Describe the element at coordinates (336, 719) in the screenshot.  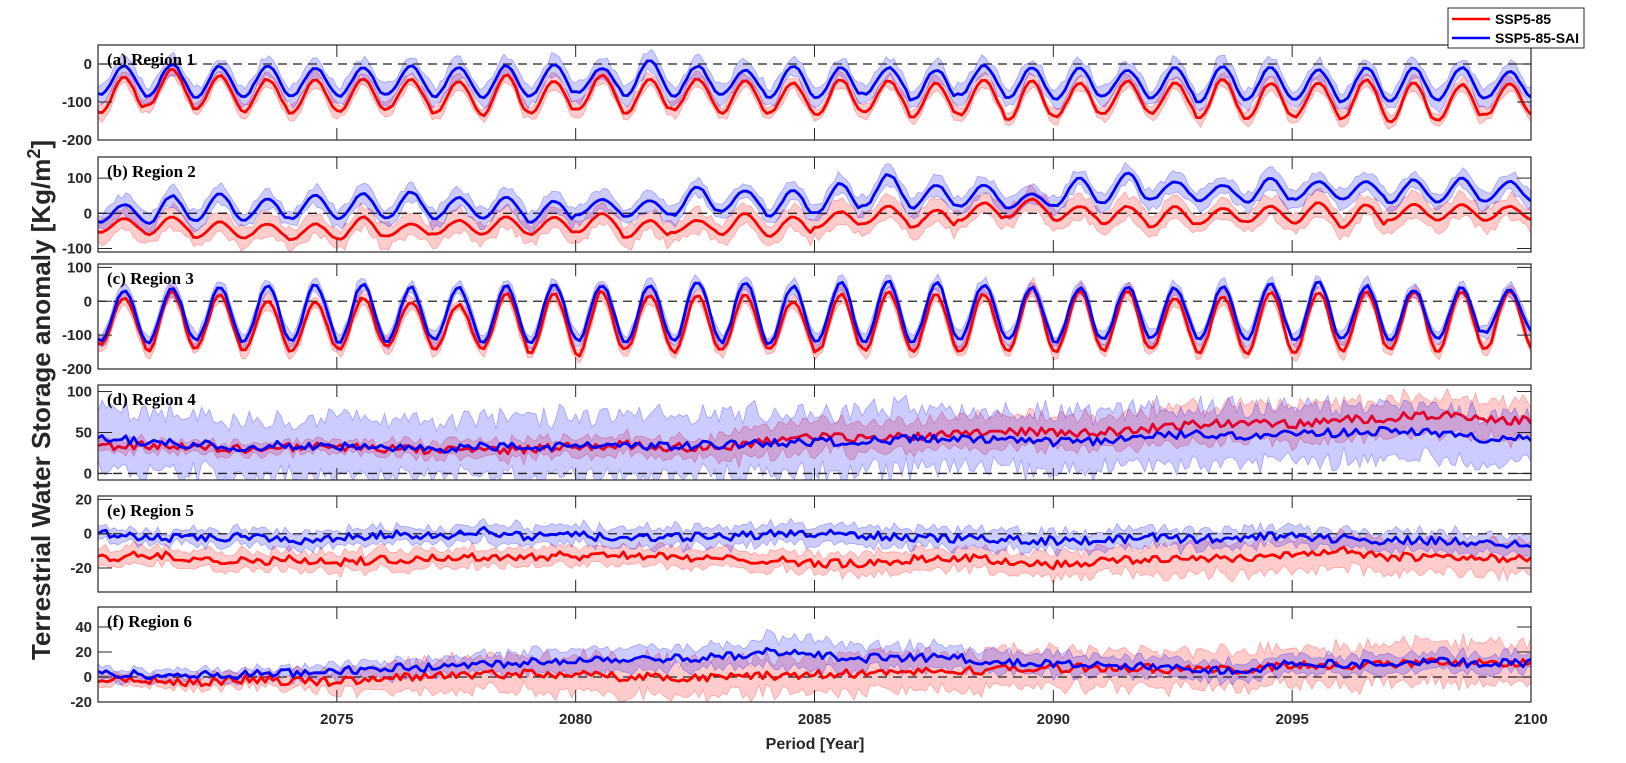
I see `x-tick-label: 2075` at that location.